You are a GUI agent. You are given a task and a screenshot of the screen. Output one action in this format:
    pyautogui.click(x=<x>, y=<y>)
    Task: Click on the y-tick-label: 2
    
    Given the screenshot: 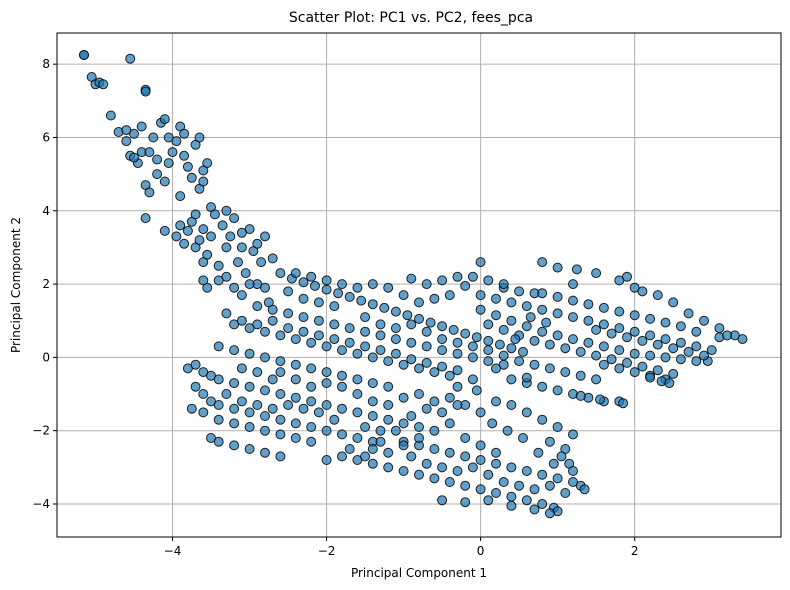 What is the action you would take?
    pyautogui.click(x=46, y=284)
    